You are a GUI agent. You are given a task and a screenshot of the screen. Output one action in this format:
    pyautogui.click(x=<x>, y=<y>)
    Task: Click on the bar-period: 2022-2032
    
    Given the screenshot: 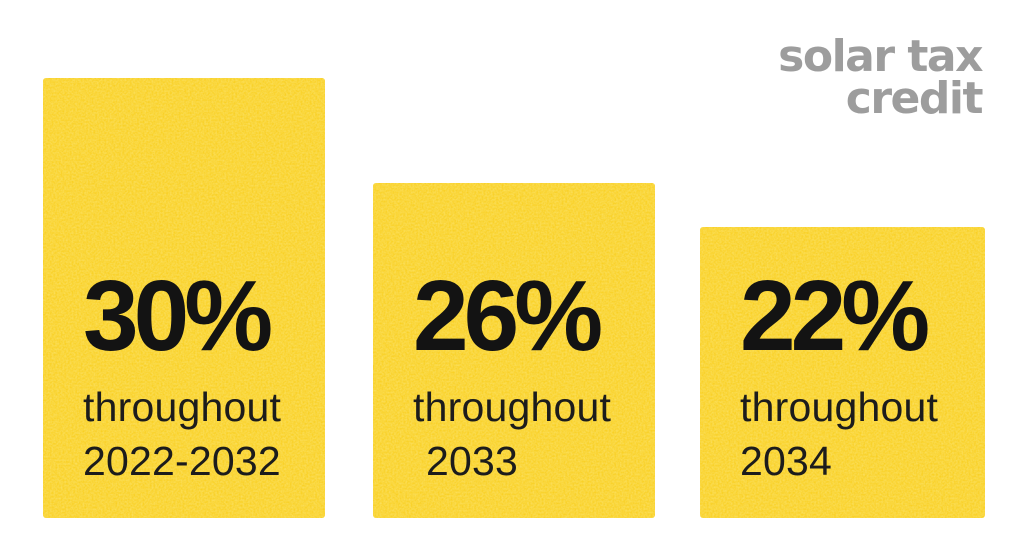 What is the action you would take?
    pyautogui.click(x=182, y=460)
    